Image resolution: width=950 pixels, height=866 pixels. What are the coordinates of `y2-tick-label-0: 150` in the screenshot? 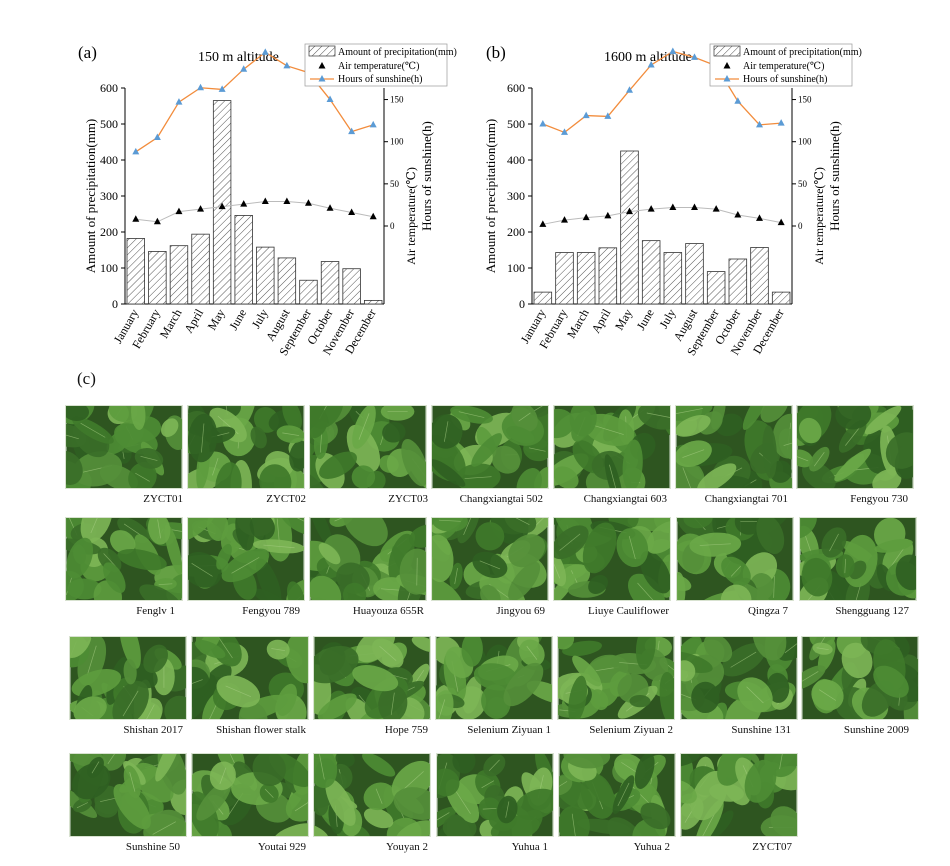 It's located at (397, 100).